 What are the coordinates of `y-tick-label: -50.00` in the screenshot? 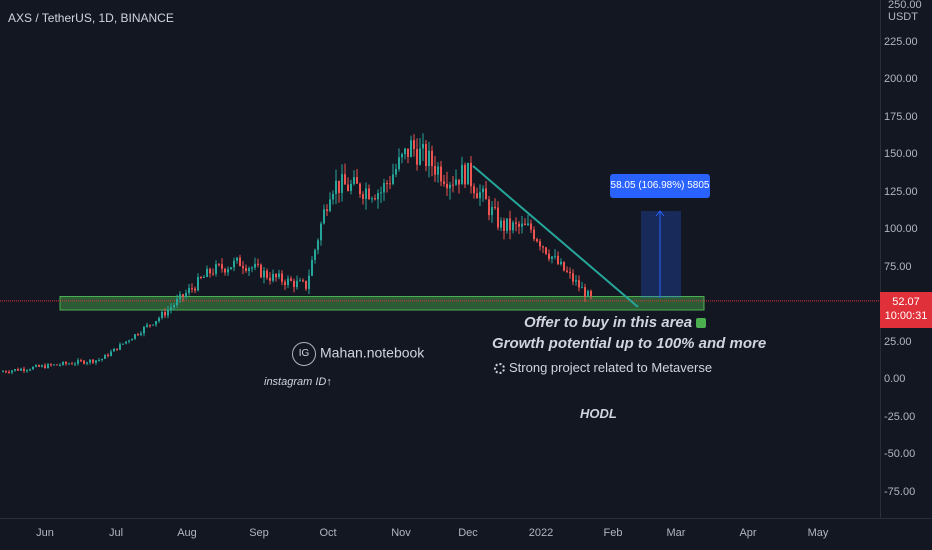 It's located at (900, 454).